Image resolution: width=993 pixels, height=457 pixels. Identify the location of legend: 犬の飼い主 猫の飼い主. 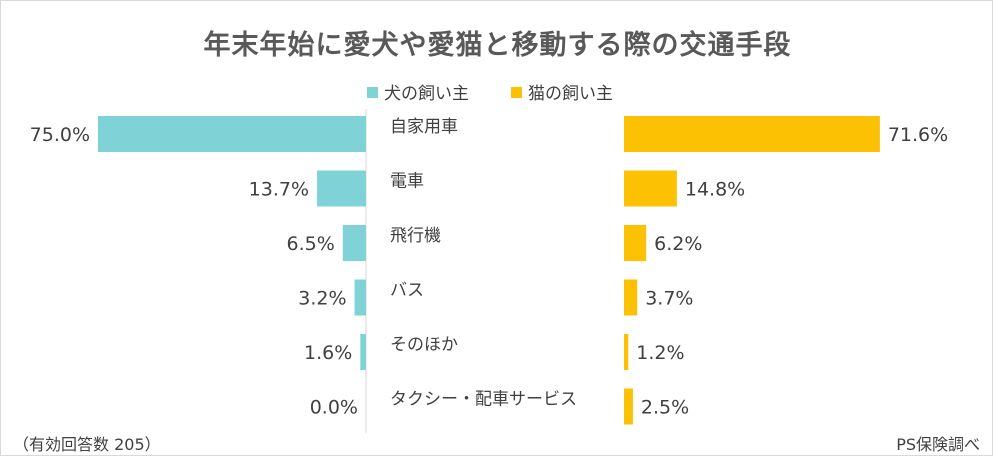
(497, 91).